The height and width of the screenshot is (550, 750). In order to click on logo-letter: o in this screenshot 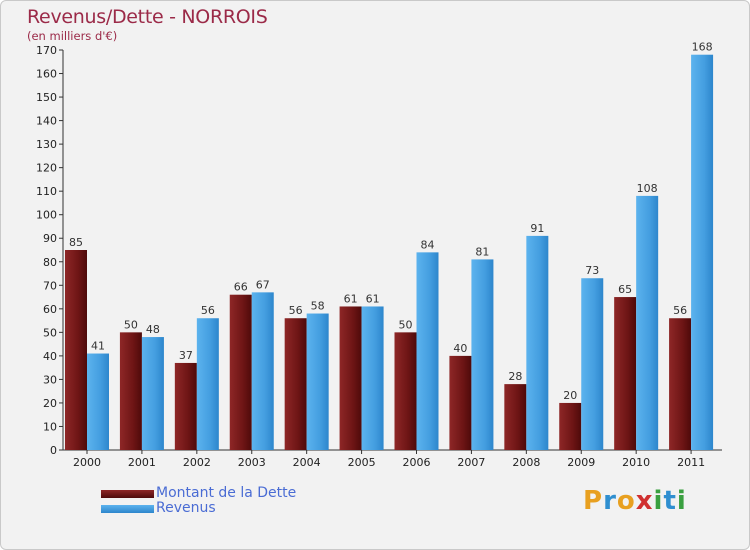, I will do `click(626, 501)`.